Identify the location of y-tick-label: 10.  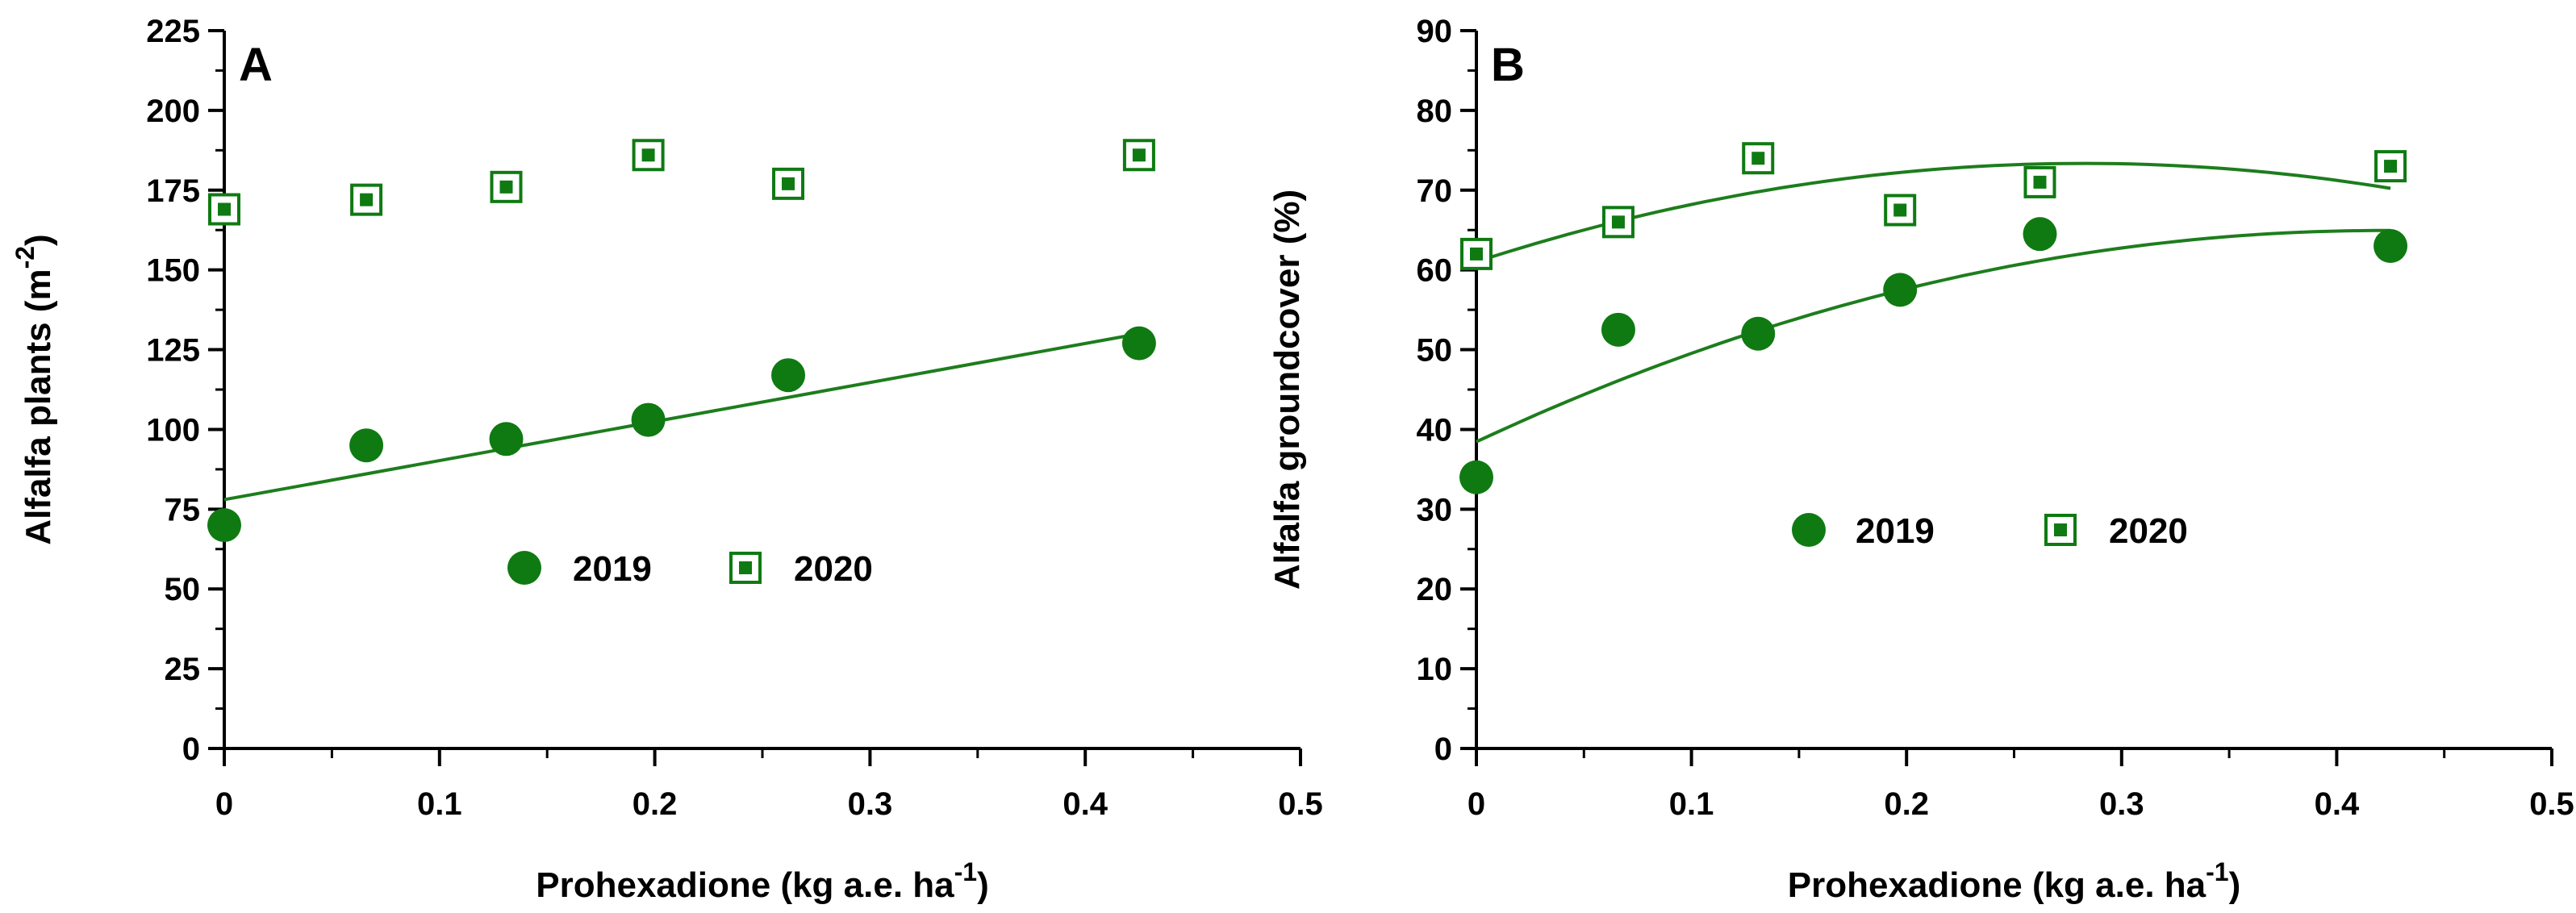
(1435, 669).